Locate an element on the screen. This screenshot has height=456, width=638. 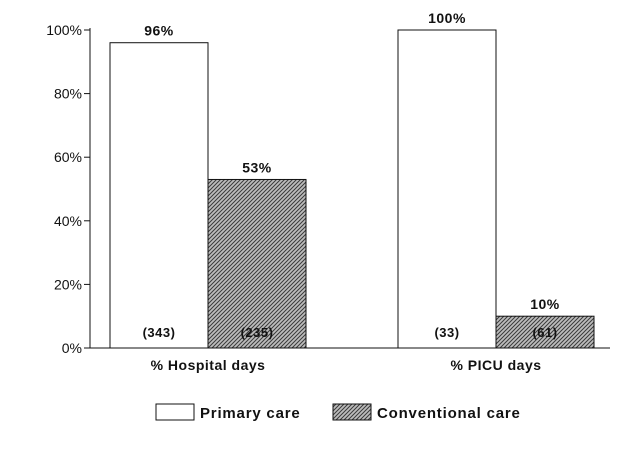
bar-value-label: 10% is located at coordinates (545, 304).